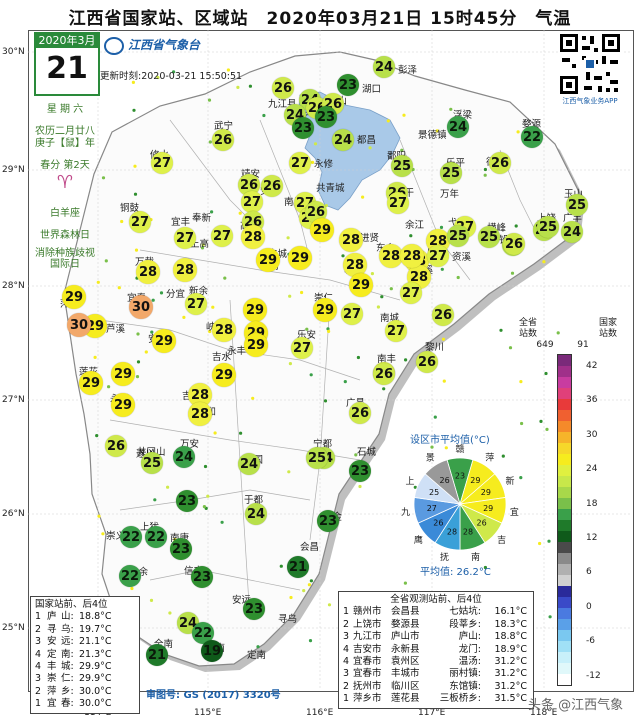 The width and height of the screenshot is (640, 724). I want to click on city-label: 上高, so click(200, 244).